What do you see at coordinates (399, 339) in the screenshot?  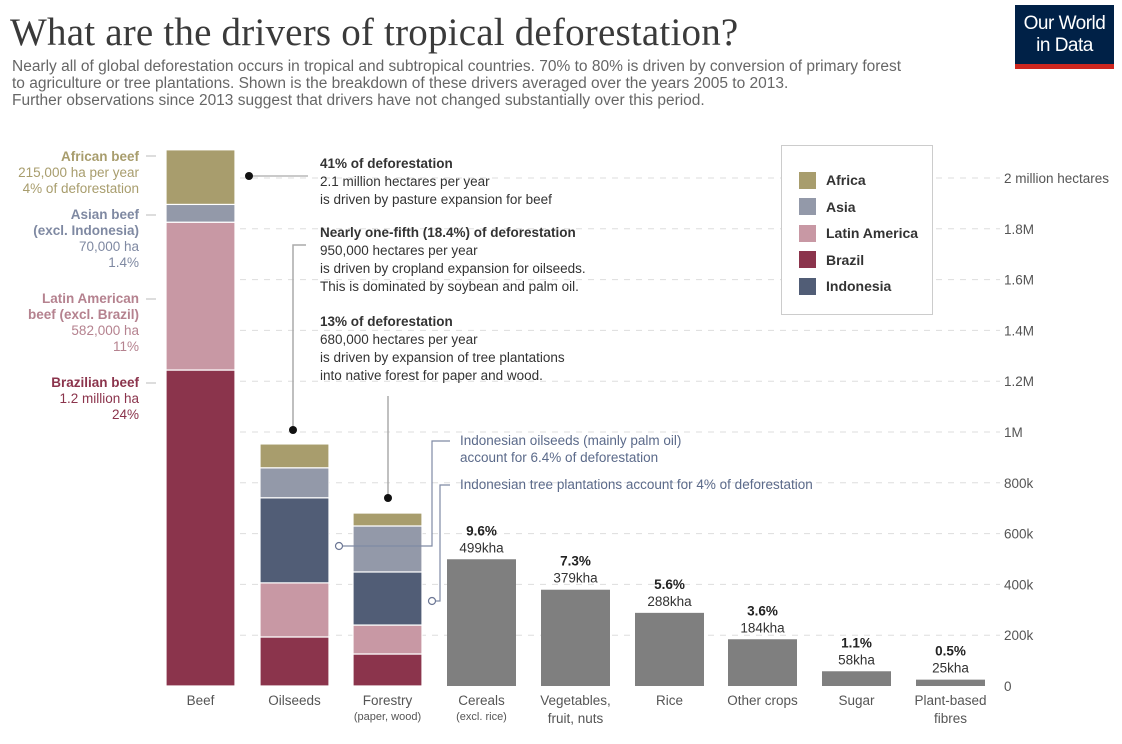 I see `annotation-line: 680,000 hectares per year` at bounding box center [399, 339].